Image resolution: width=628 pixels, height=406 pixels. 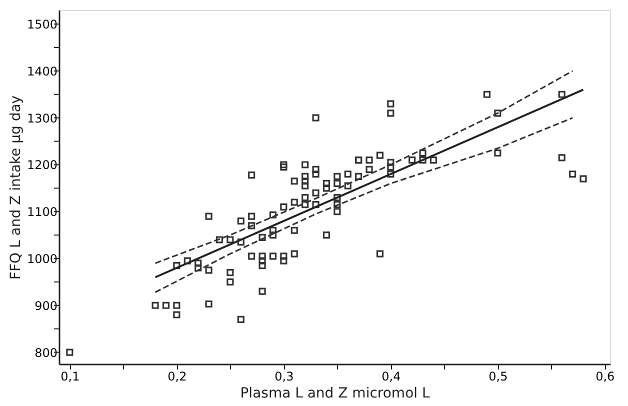 I want to click on y-tick-label: 1500, so click(x=42, y=25).